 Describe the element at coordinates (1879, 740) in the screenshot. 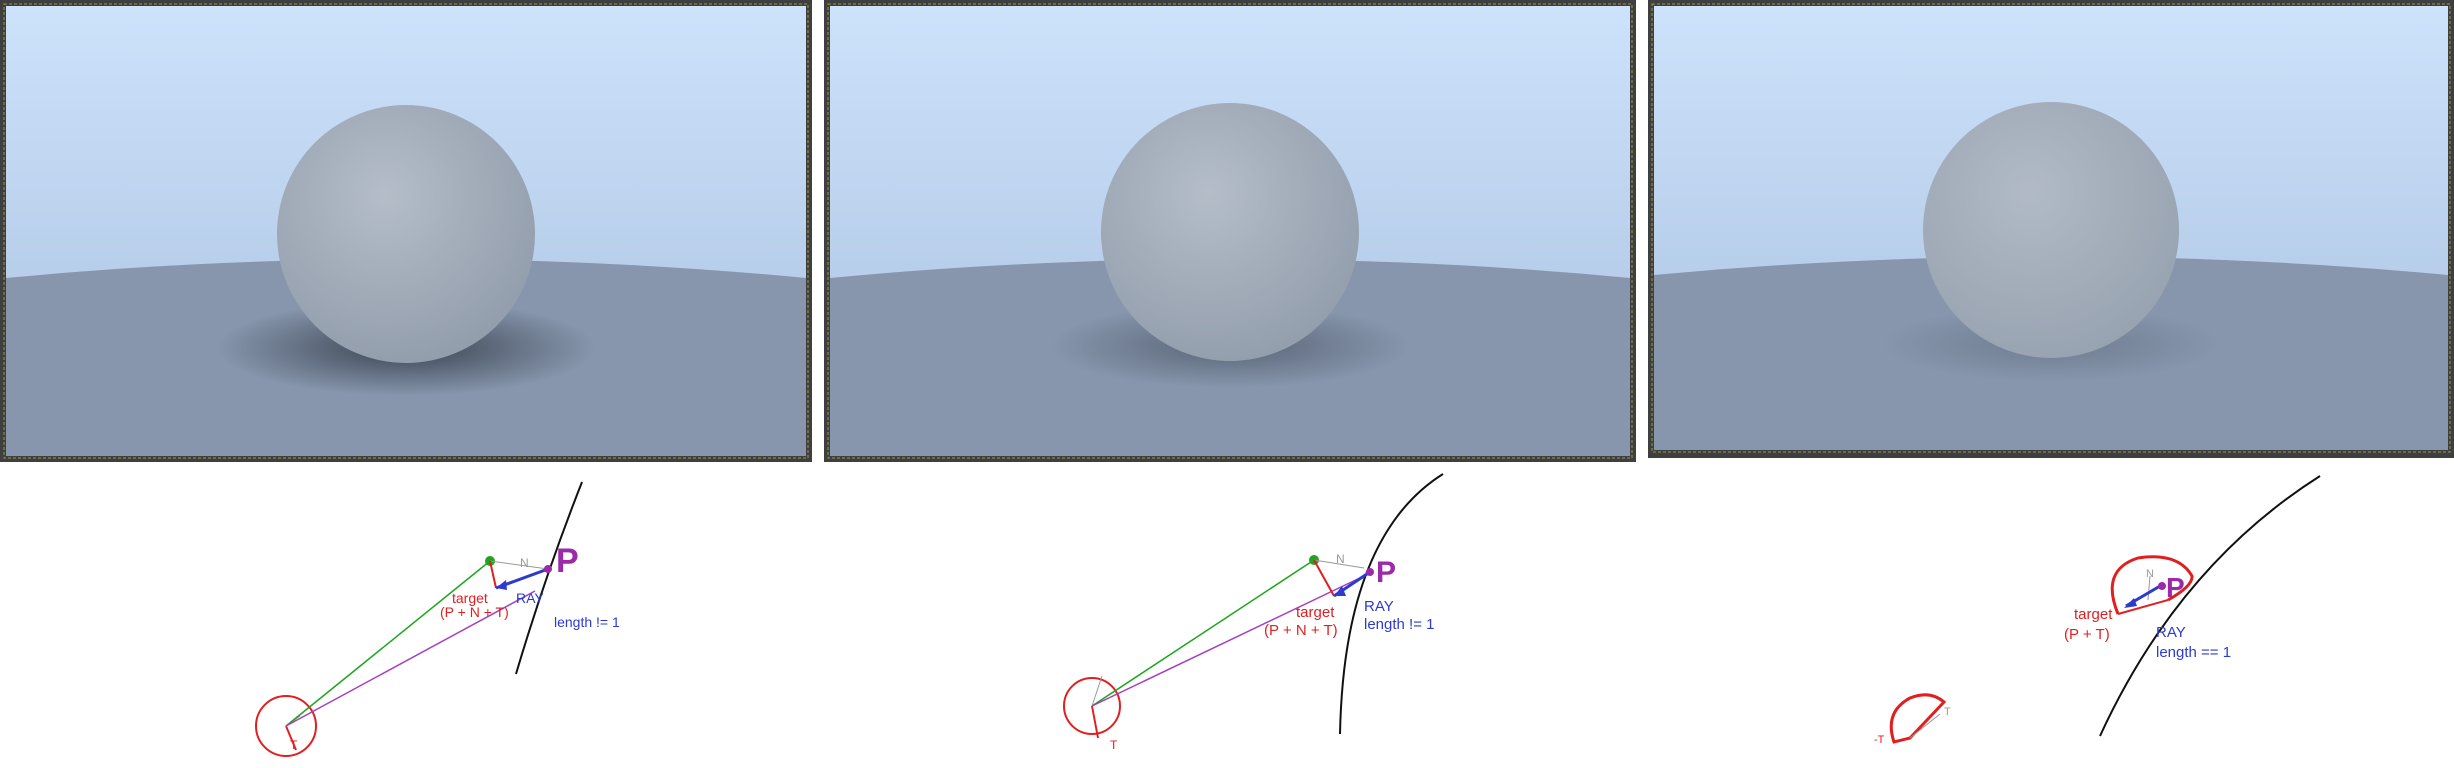

I see `neg-t-label: -T` at that location.